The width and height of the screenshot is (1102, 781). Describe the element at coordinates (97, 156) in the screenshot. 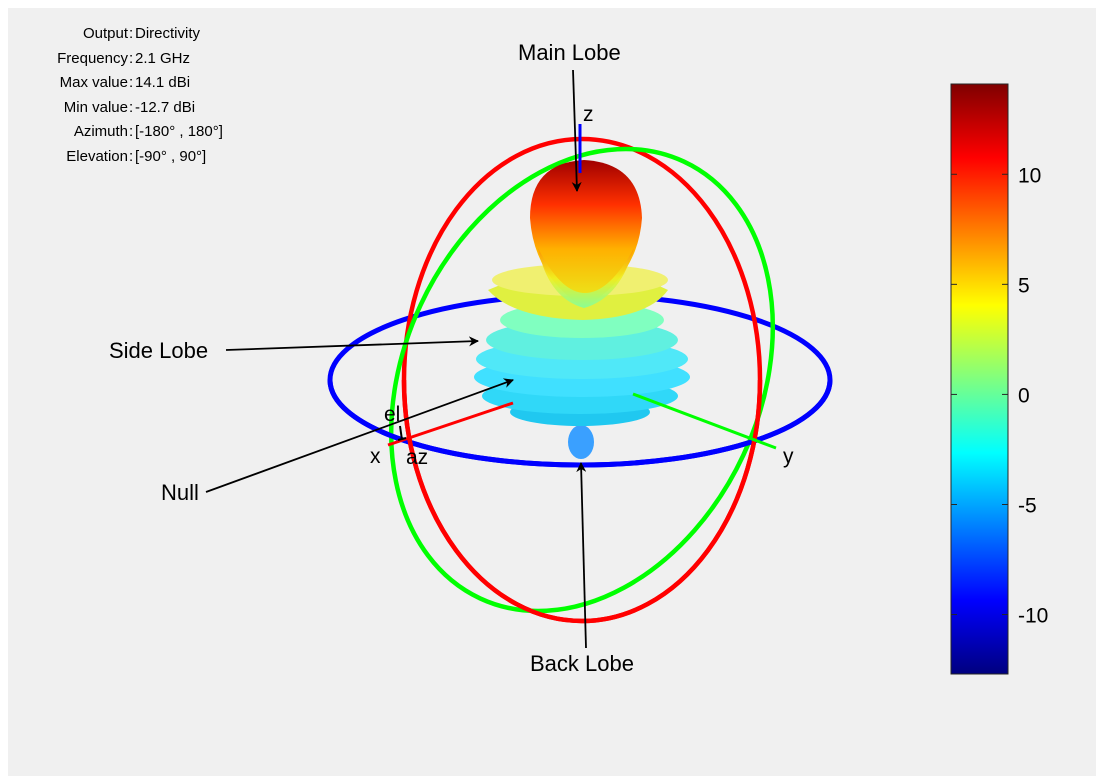

I see `info-key: Elevation` at that location.